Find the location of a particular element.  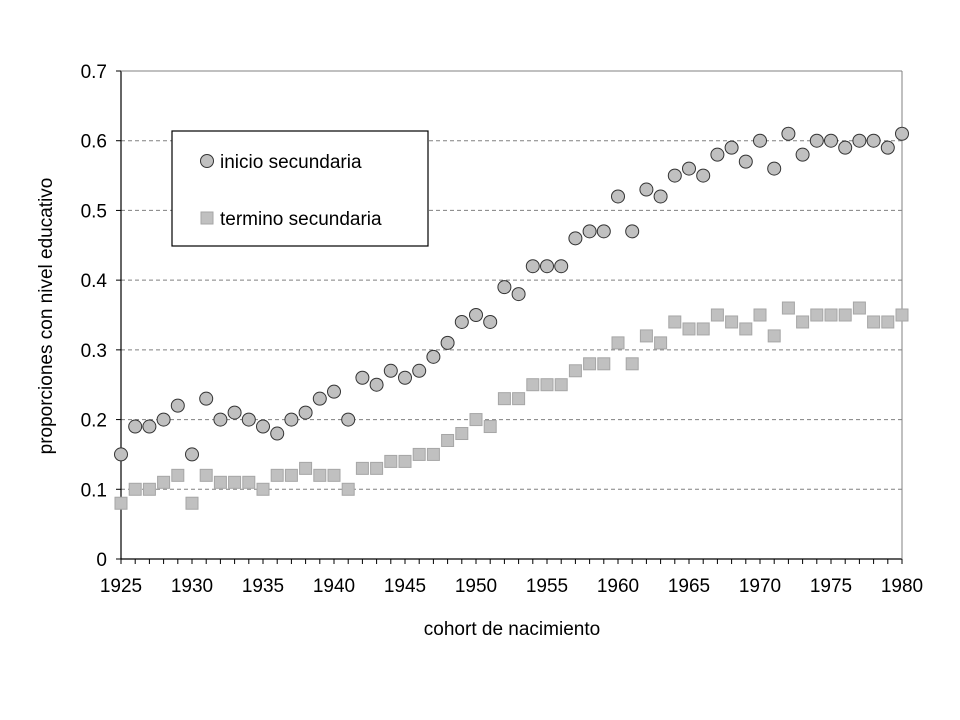

x-tick-label: 1955 is located at coordinates (547, 586).